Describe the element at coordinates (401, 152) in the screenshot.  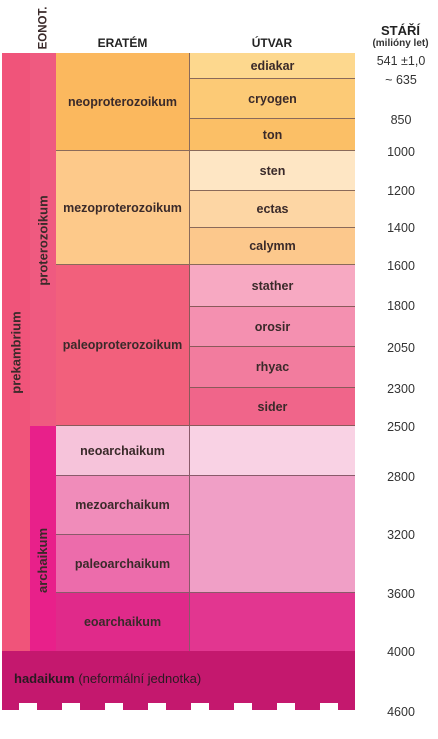
I see `age-1000: 1000` at that location.